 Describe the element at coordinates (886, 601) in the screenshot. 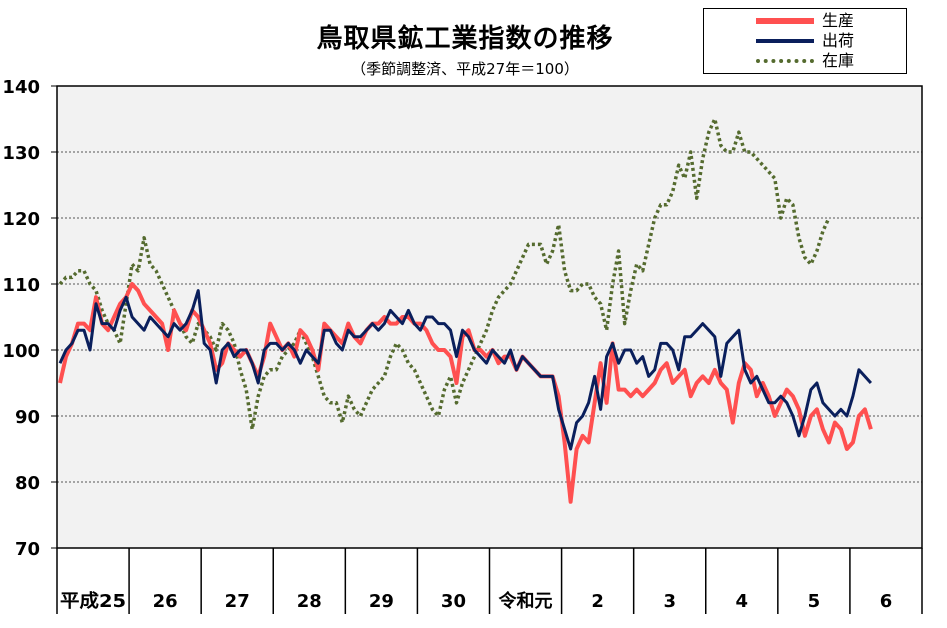

I see `year-label-11: 6` at that location.